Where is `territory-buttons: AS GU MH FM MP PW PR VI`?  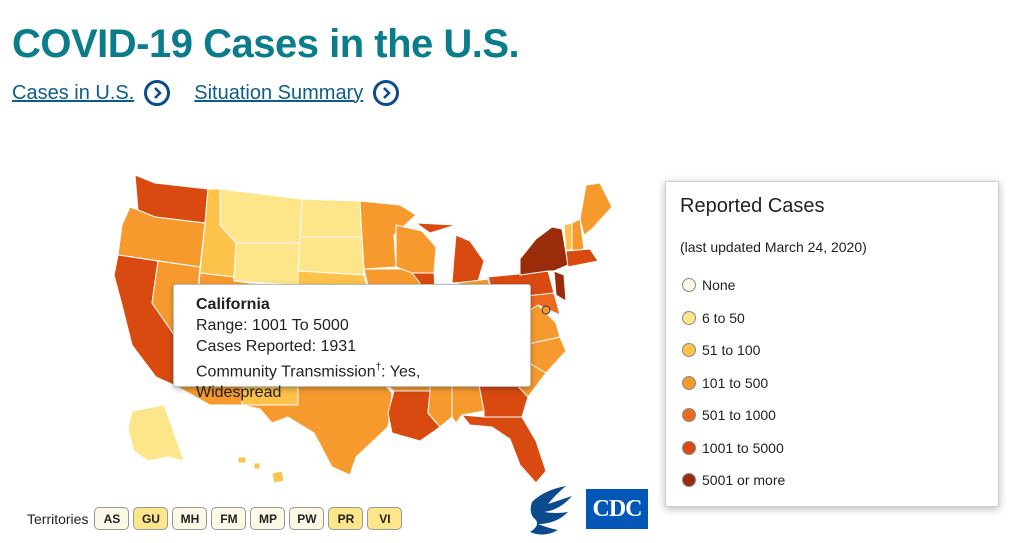
territory-buttons: AS GU MH FM MP PW PR VI is located at coordinates (250, 518).